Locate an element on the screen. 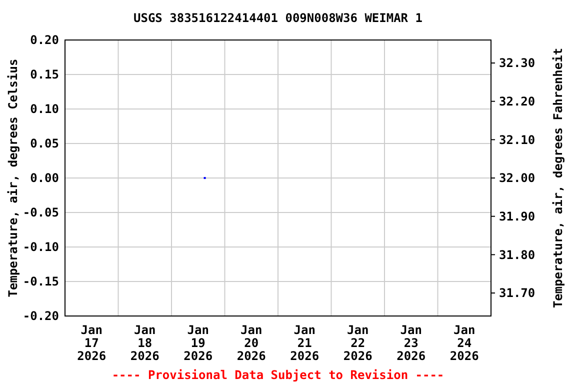 The image size is (576, 384). y-tick-label: -0.15 is located at coordinates (40, 281).